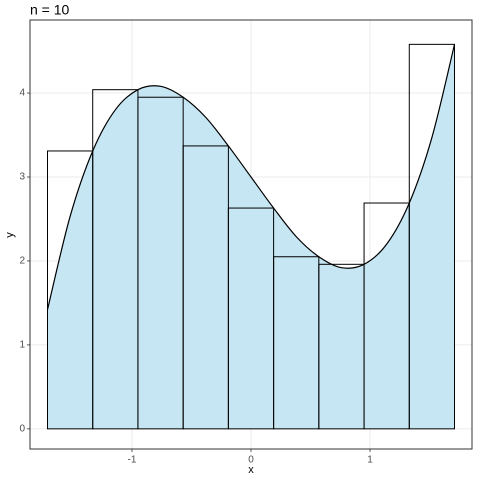 This screenshot has width=480, height=480. Describe the element at coordinates (432, 236) in the screenshot. I see `bar` at that location.